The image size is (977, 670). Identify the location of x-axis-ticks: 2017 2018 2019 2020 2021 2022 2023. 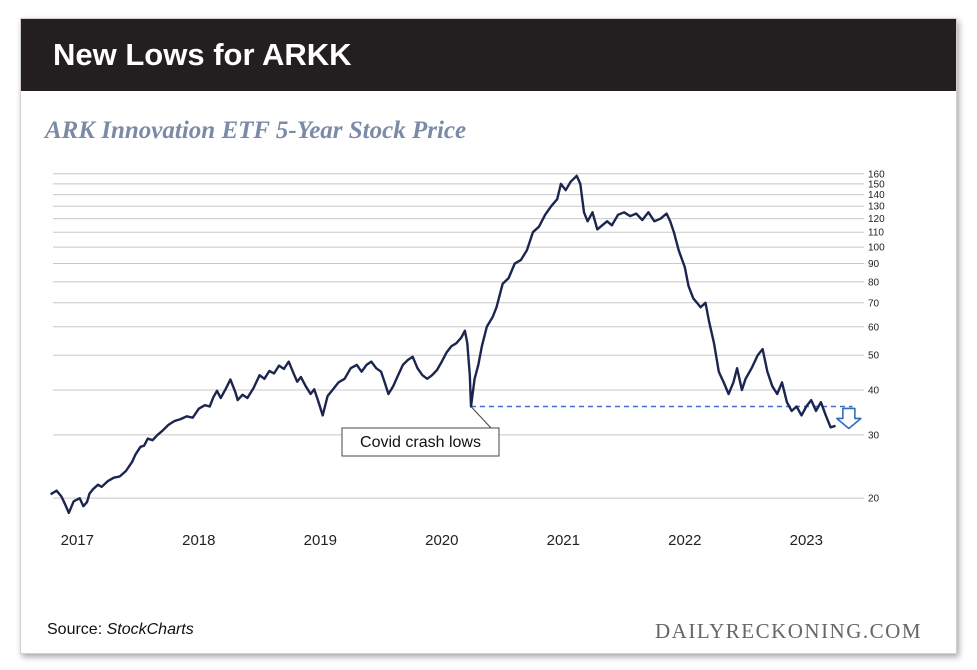
(442, 540).